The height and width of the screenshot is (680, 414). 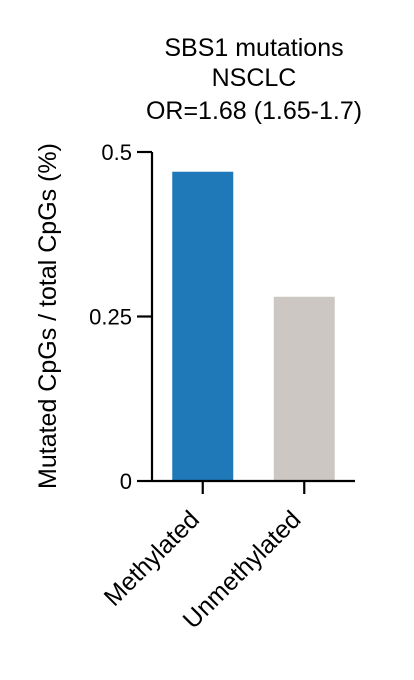 I want to click on x-tick-label-methylated: Methylated, so click(x=152, y=558).